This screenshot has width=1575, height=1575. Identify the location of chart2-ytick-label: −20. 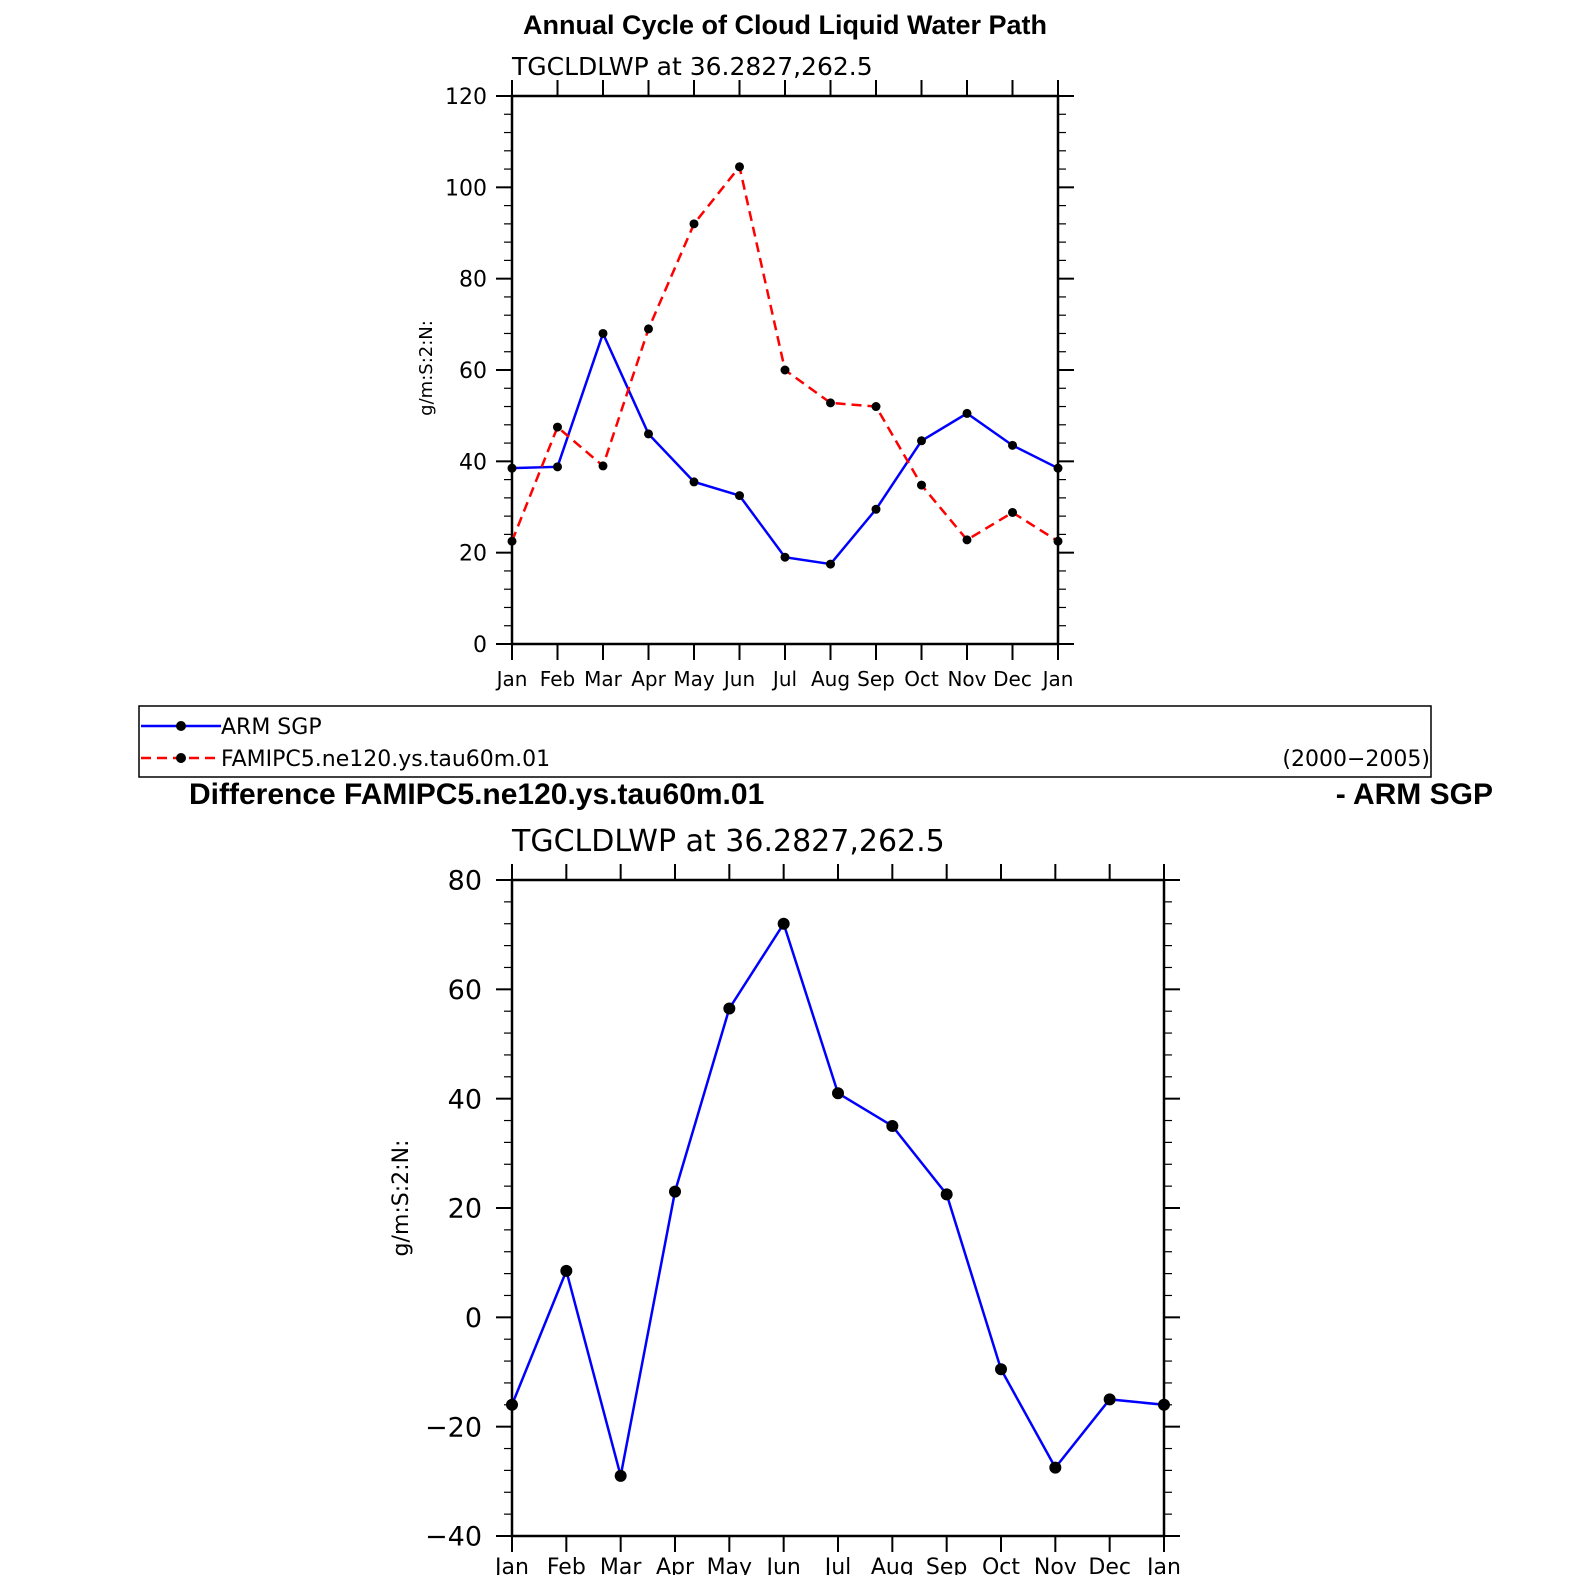
(453, 1427).